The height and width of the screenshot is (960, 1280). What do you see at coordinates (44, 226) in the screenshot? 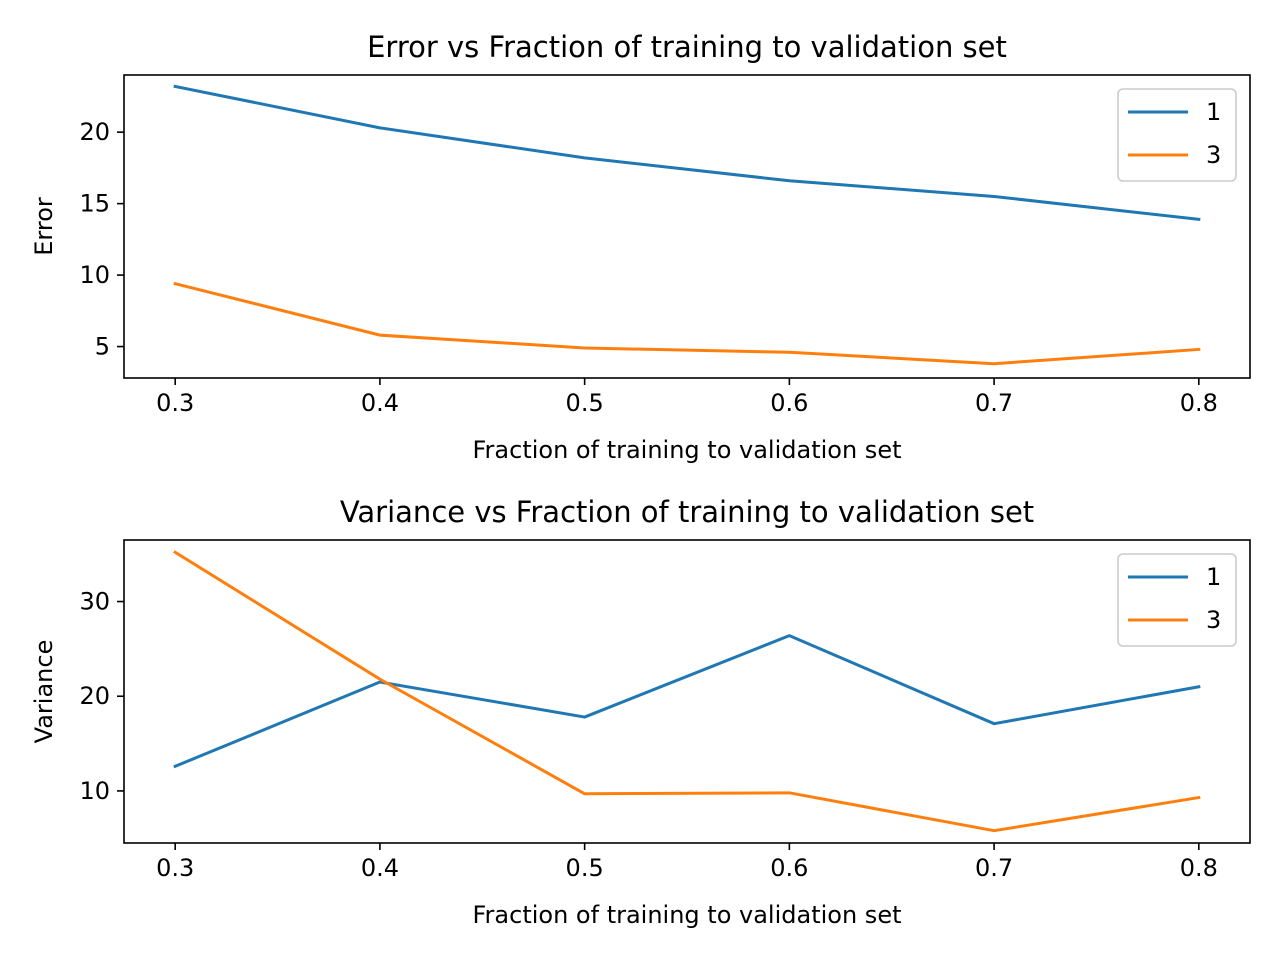
I see `y-axis-label: Error` at bounding box center [44, 226].